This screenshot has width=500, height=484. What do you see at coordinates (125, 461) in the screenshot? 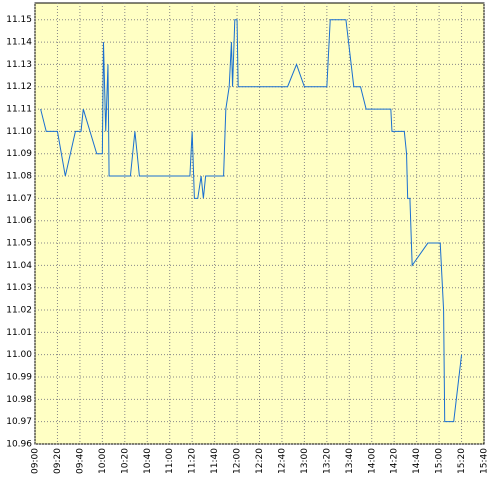
I see `x-tick-label: 10:20` at bounding box center [125, 461].